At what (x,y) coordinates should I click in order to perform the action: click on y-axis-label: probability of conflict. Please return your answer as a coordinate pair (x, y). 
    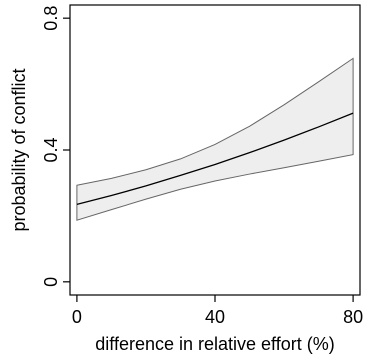
    Looking at the image, I should click on (19, 149).